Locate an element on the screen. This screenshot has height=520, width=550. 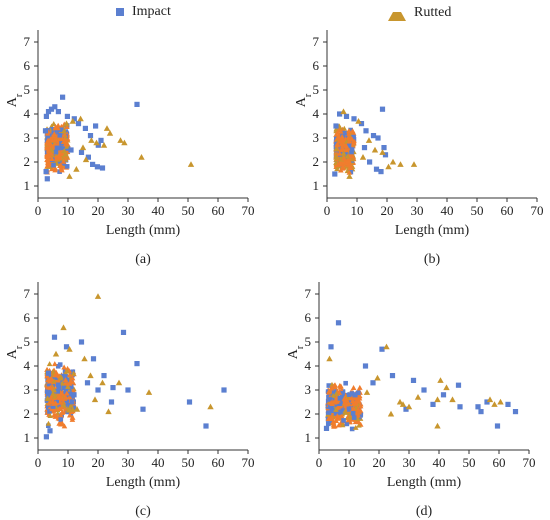
triangle-marker-icon is located at coordinates (397, 12).